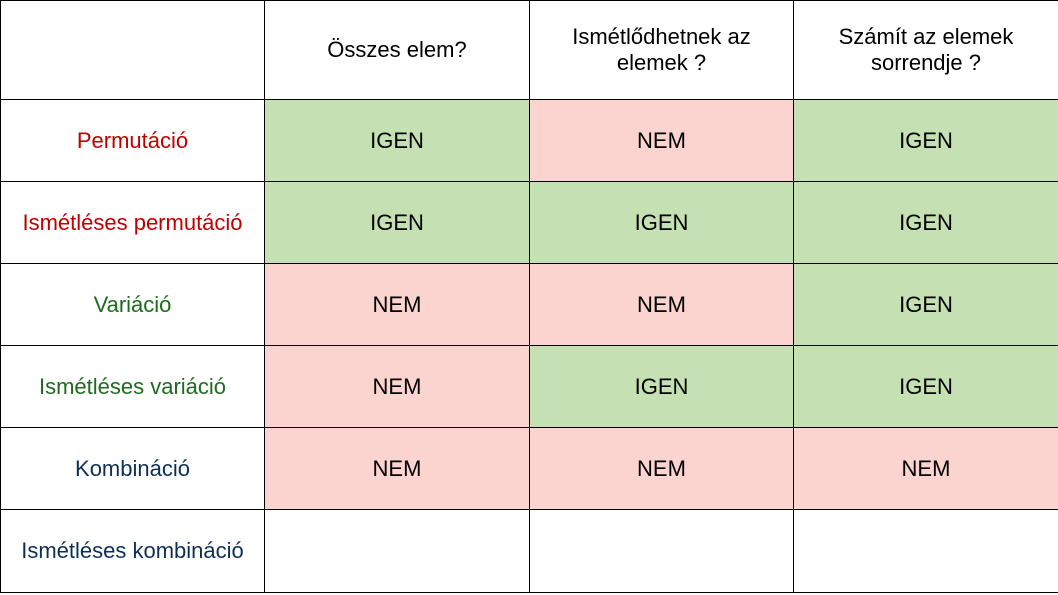  Describe the element at coordinates (925, 50) in the screenshot. I see `header-order-matters: Számít az elemek sorrendje ?` at that location.